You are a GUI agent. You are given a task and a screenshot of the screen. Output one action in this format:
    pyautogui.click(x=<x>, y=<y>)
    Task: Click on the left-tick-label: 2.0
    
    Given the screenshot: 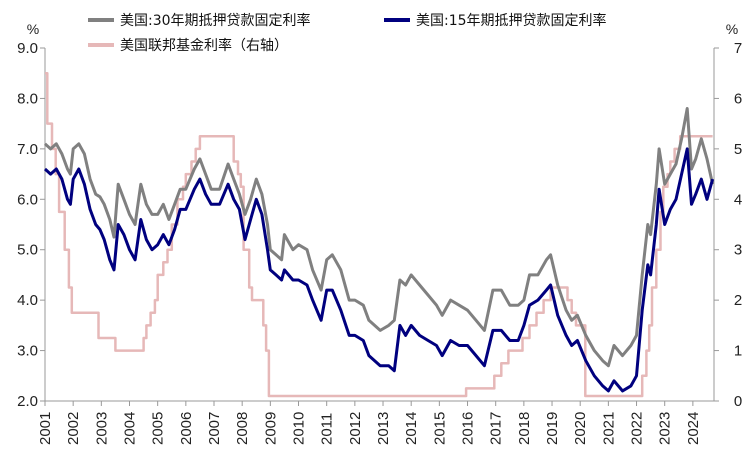 What is the action you would take?
    pyautogui.click(x=27, y=401)
    